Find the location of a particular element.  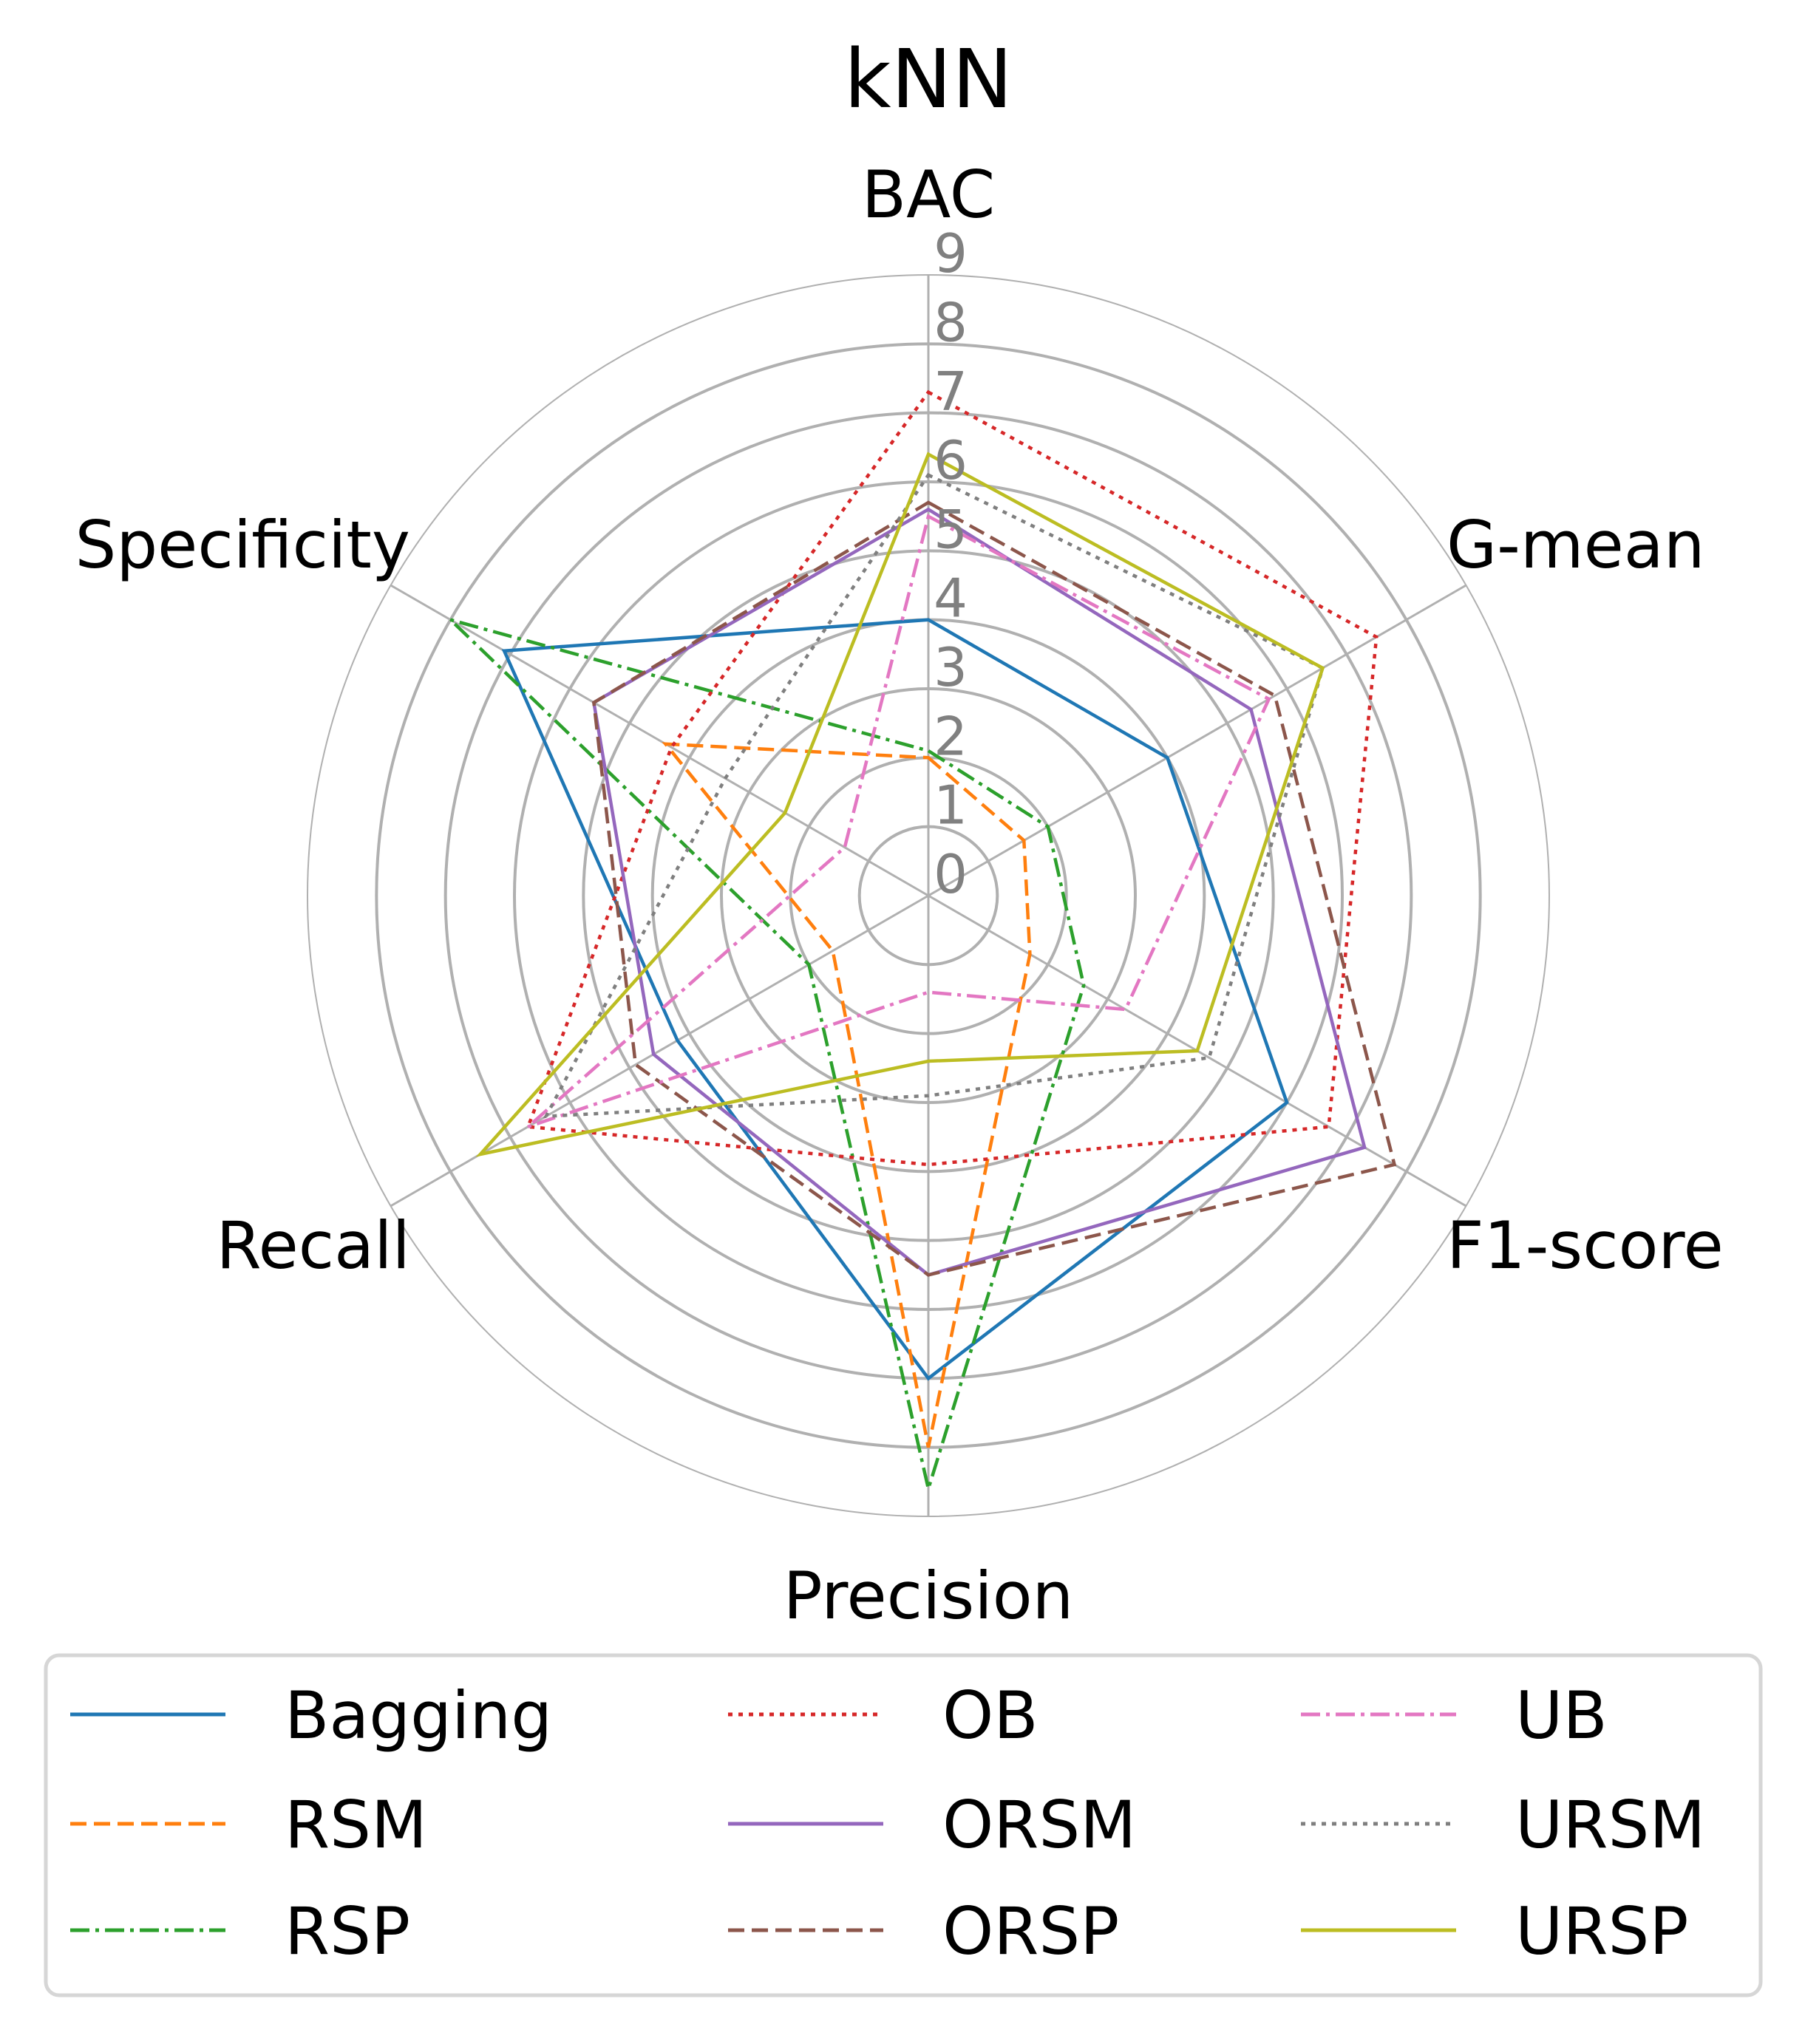

legend-label-ursp: URSP is located at coordinates (1601, 1931).